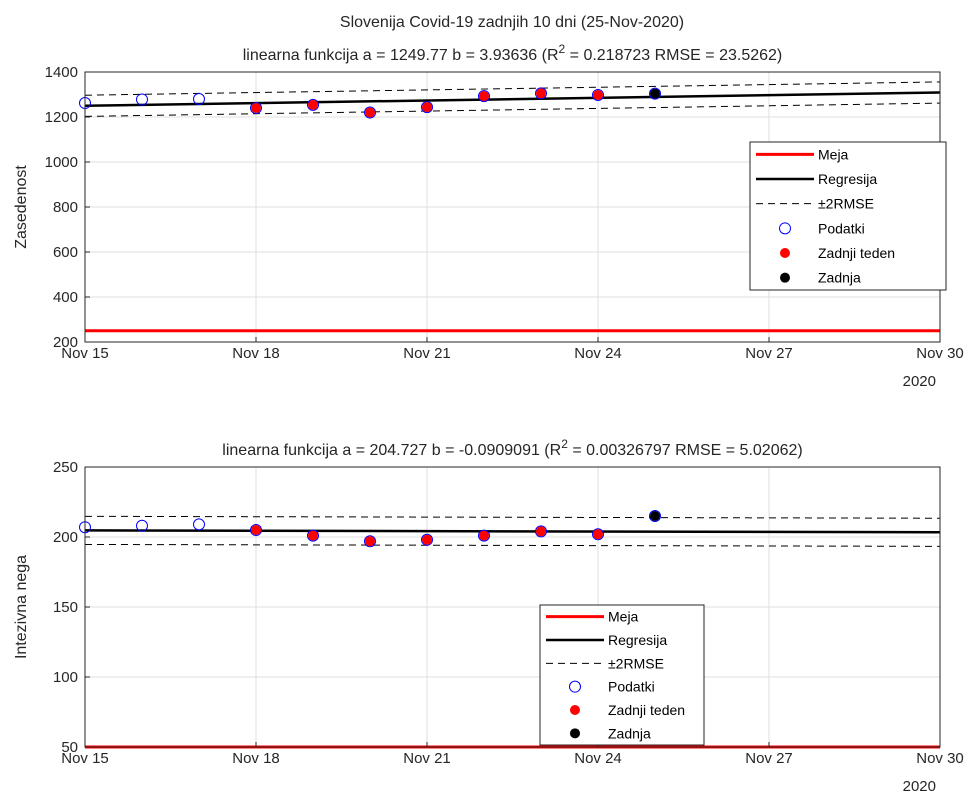  What do you see at coordinates (65, 677) in the screenshot?
I see `y-tick-label: 100` at bounding box center [65, 677].